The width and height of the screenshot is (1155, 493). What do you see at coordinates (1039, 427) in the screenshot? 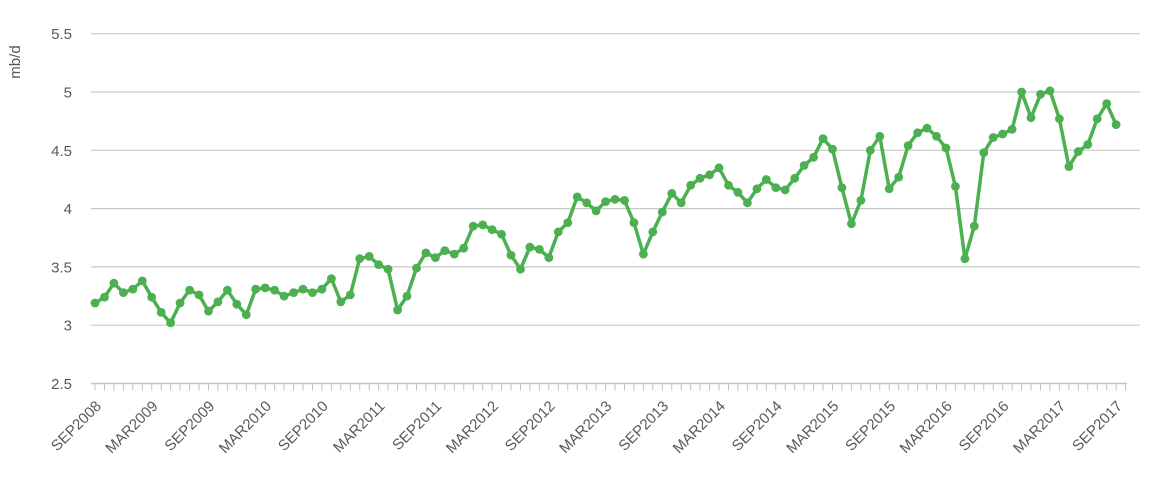
I see `x-axis-tick-label: MAR2017` at bounding box center [1039, 427].